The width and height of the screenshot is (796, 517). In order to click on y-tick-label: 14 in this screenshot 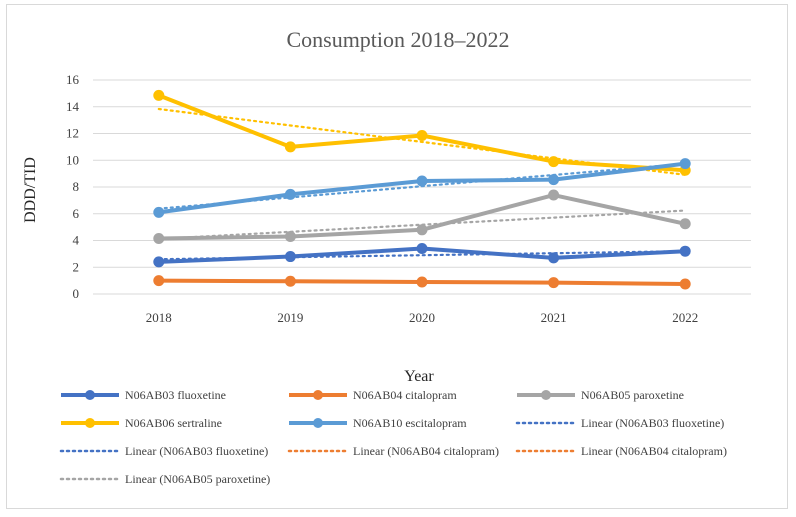, I will do `click(73, 106)`.